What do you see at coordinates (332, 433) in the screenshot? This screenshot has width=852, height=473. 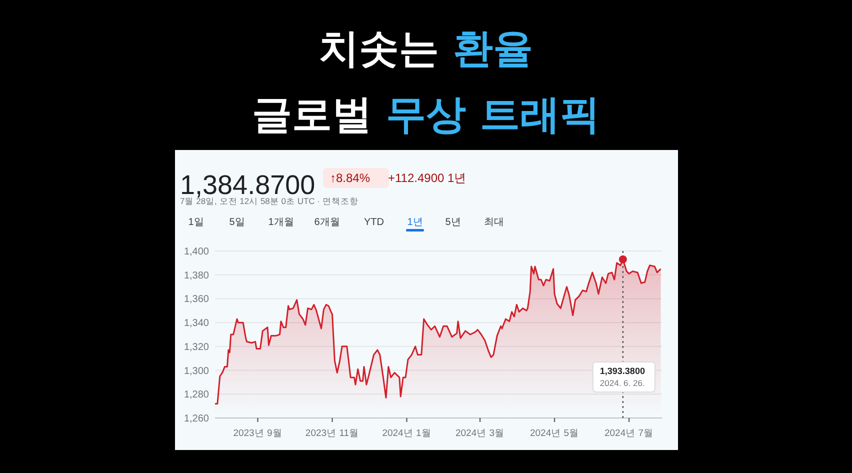 I see `x-tick-label: 2023년 11월` at bounding box center [332, 433].